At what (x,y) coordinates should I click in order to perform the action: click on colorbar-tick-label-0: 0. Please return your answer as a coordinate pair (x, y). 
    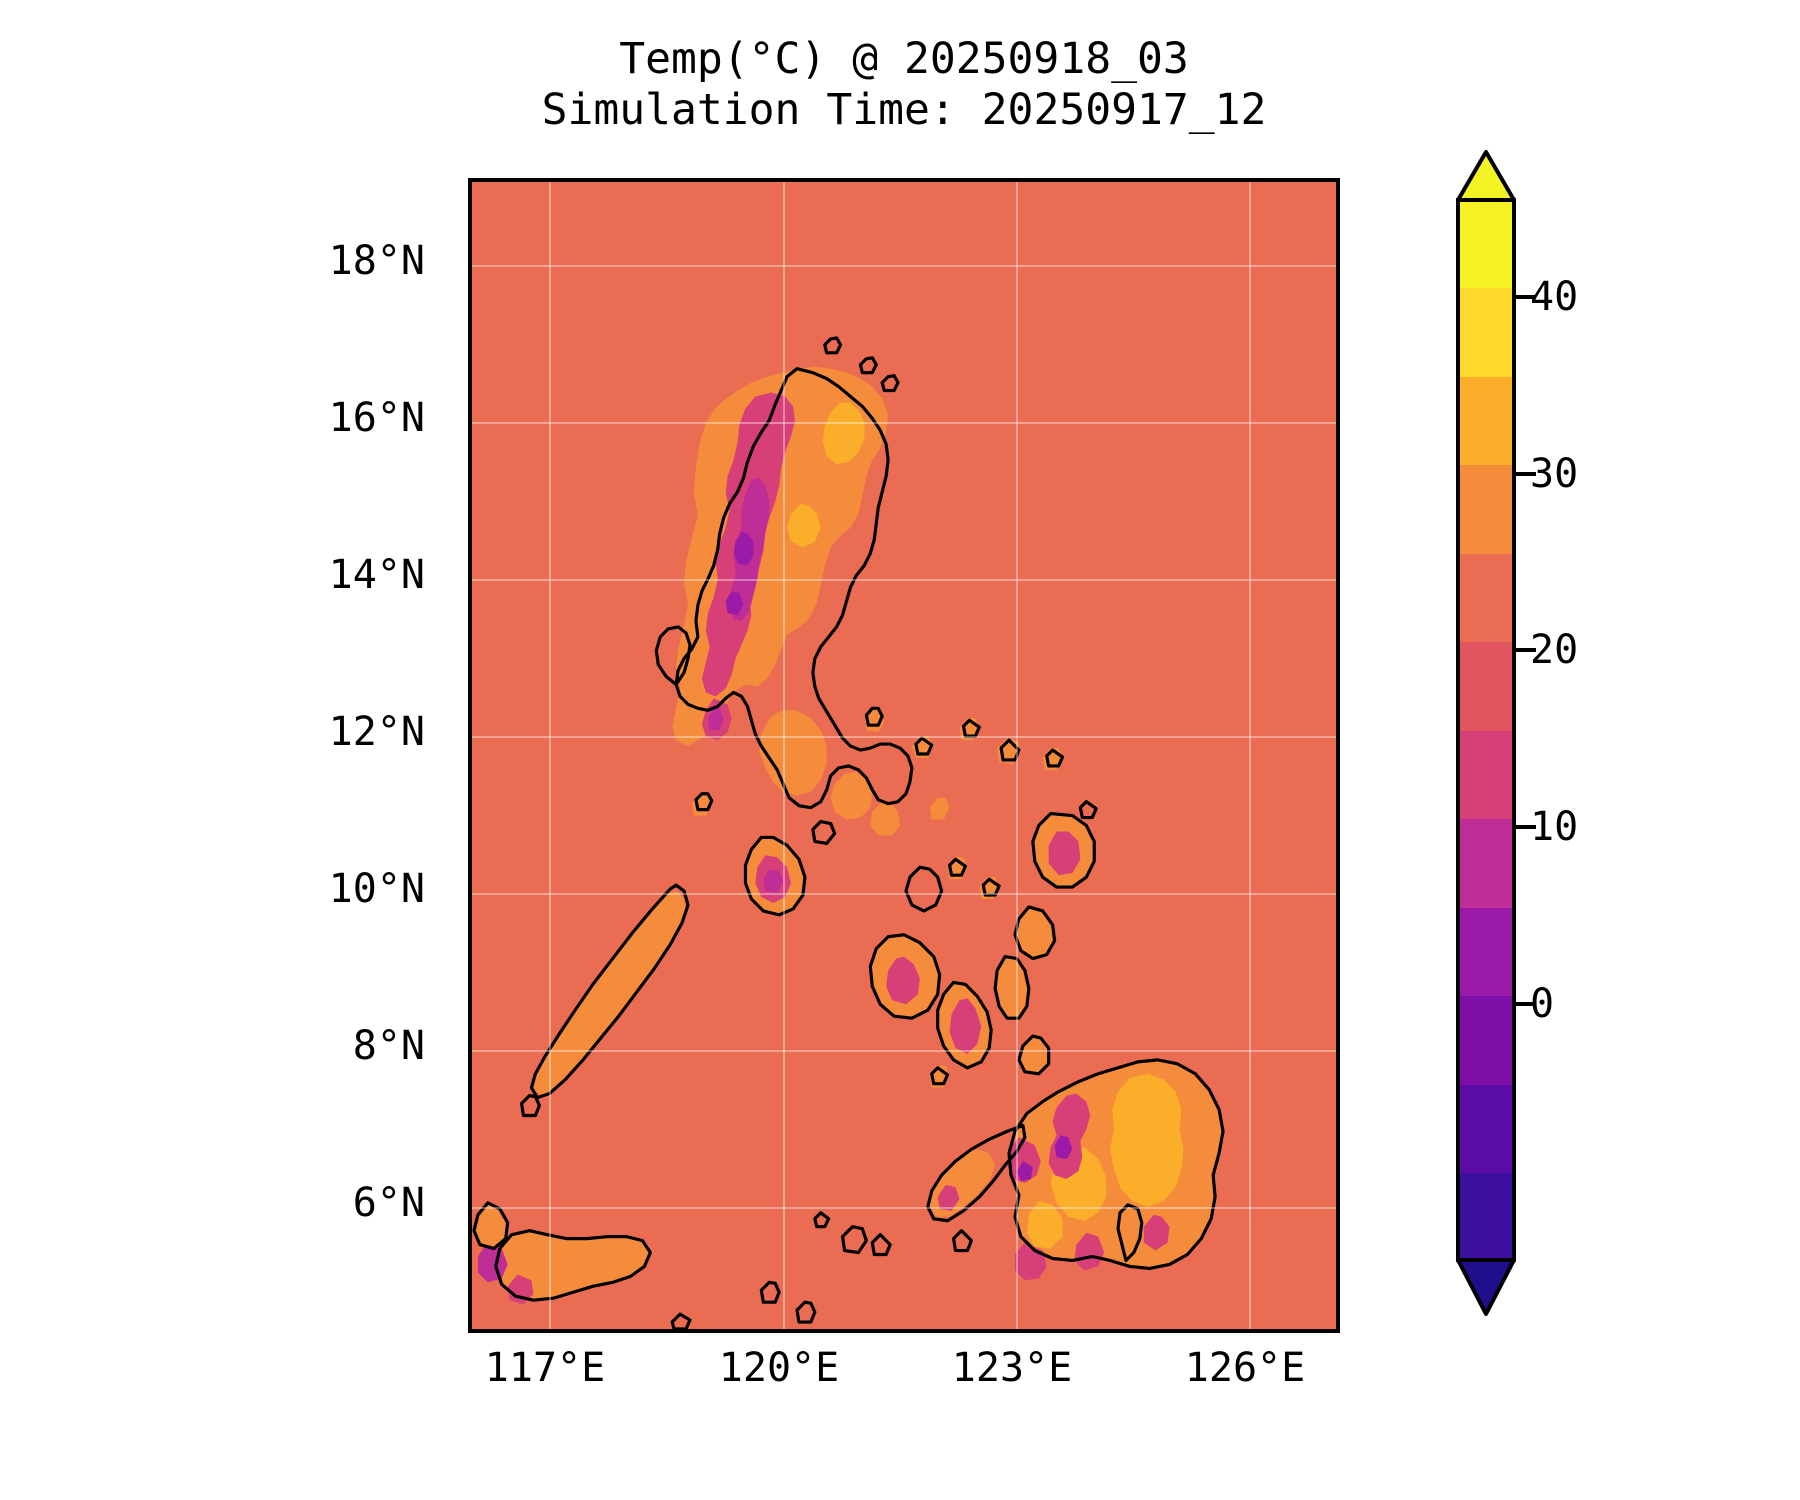
    Looking at the image, I should click on (1542, 1004).